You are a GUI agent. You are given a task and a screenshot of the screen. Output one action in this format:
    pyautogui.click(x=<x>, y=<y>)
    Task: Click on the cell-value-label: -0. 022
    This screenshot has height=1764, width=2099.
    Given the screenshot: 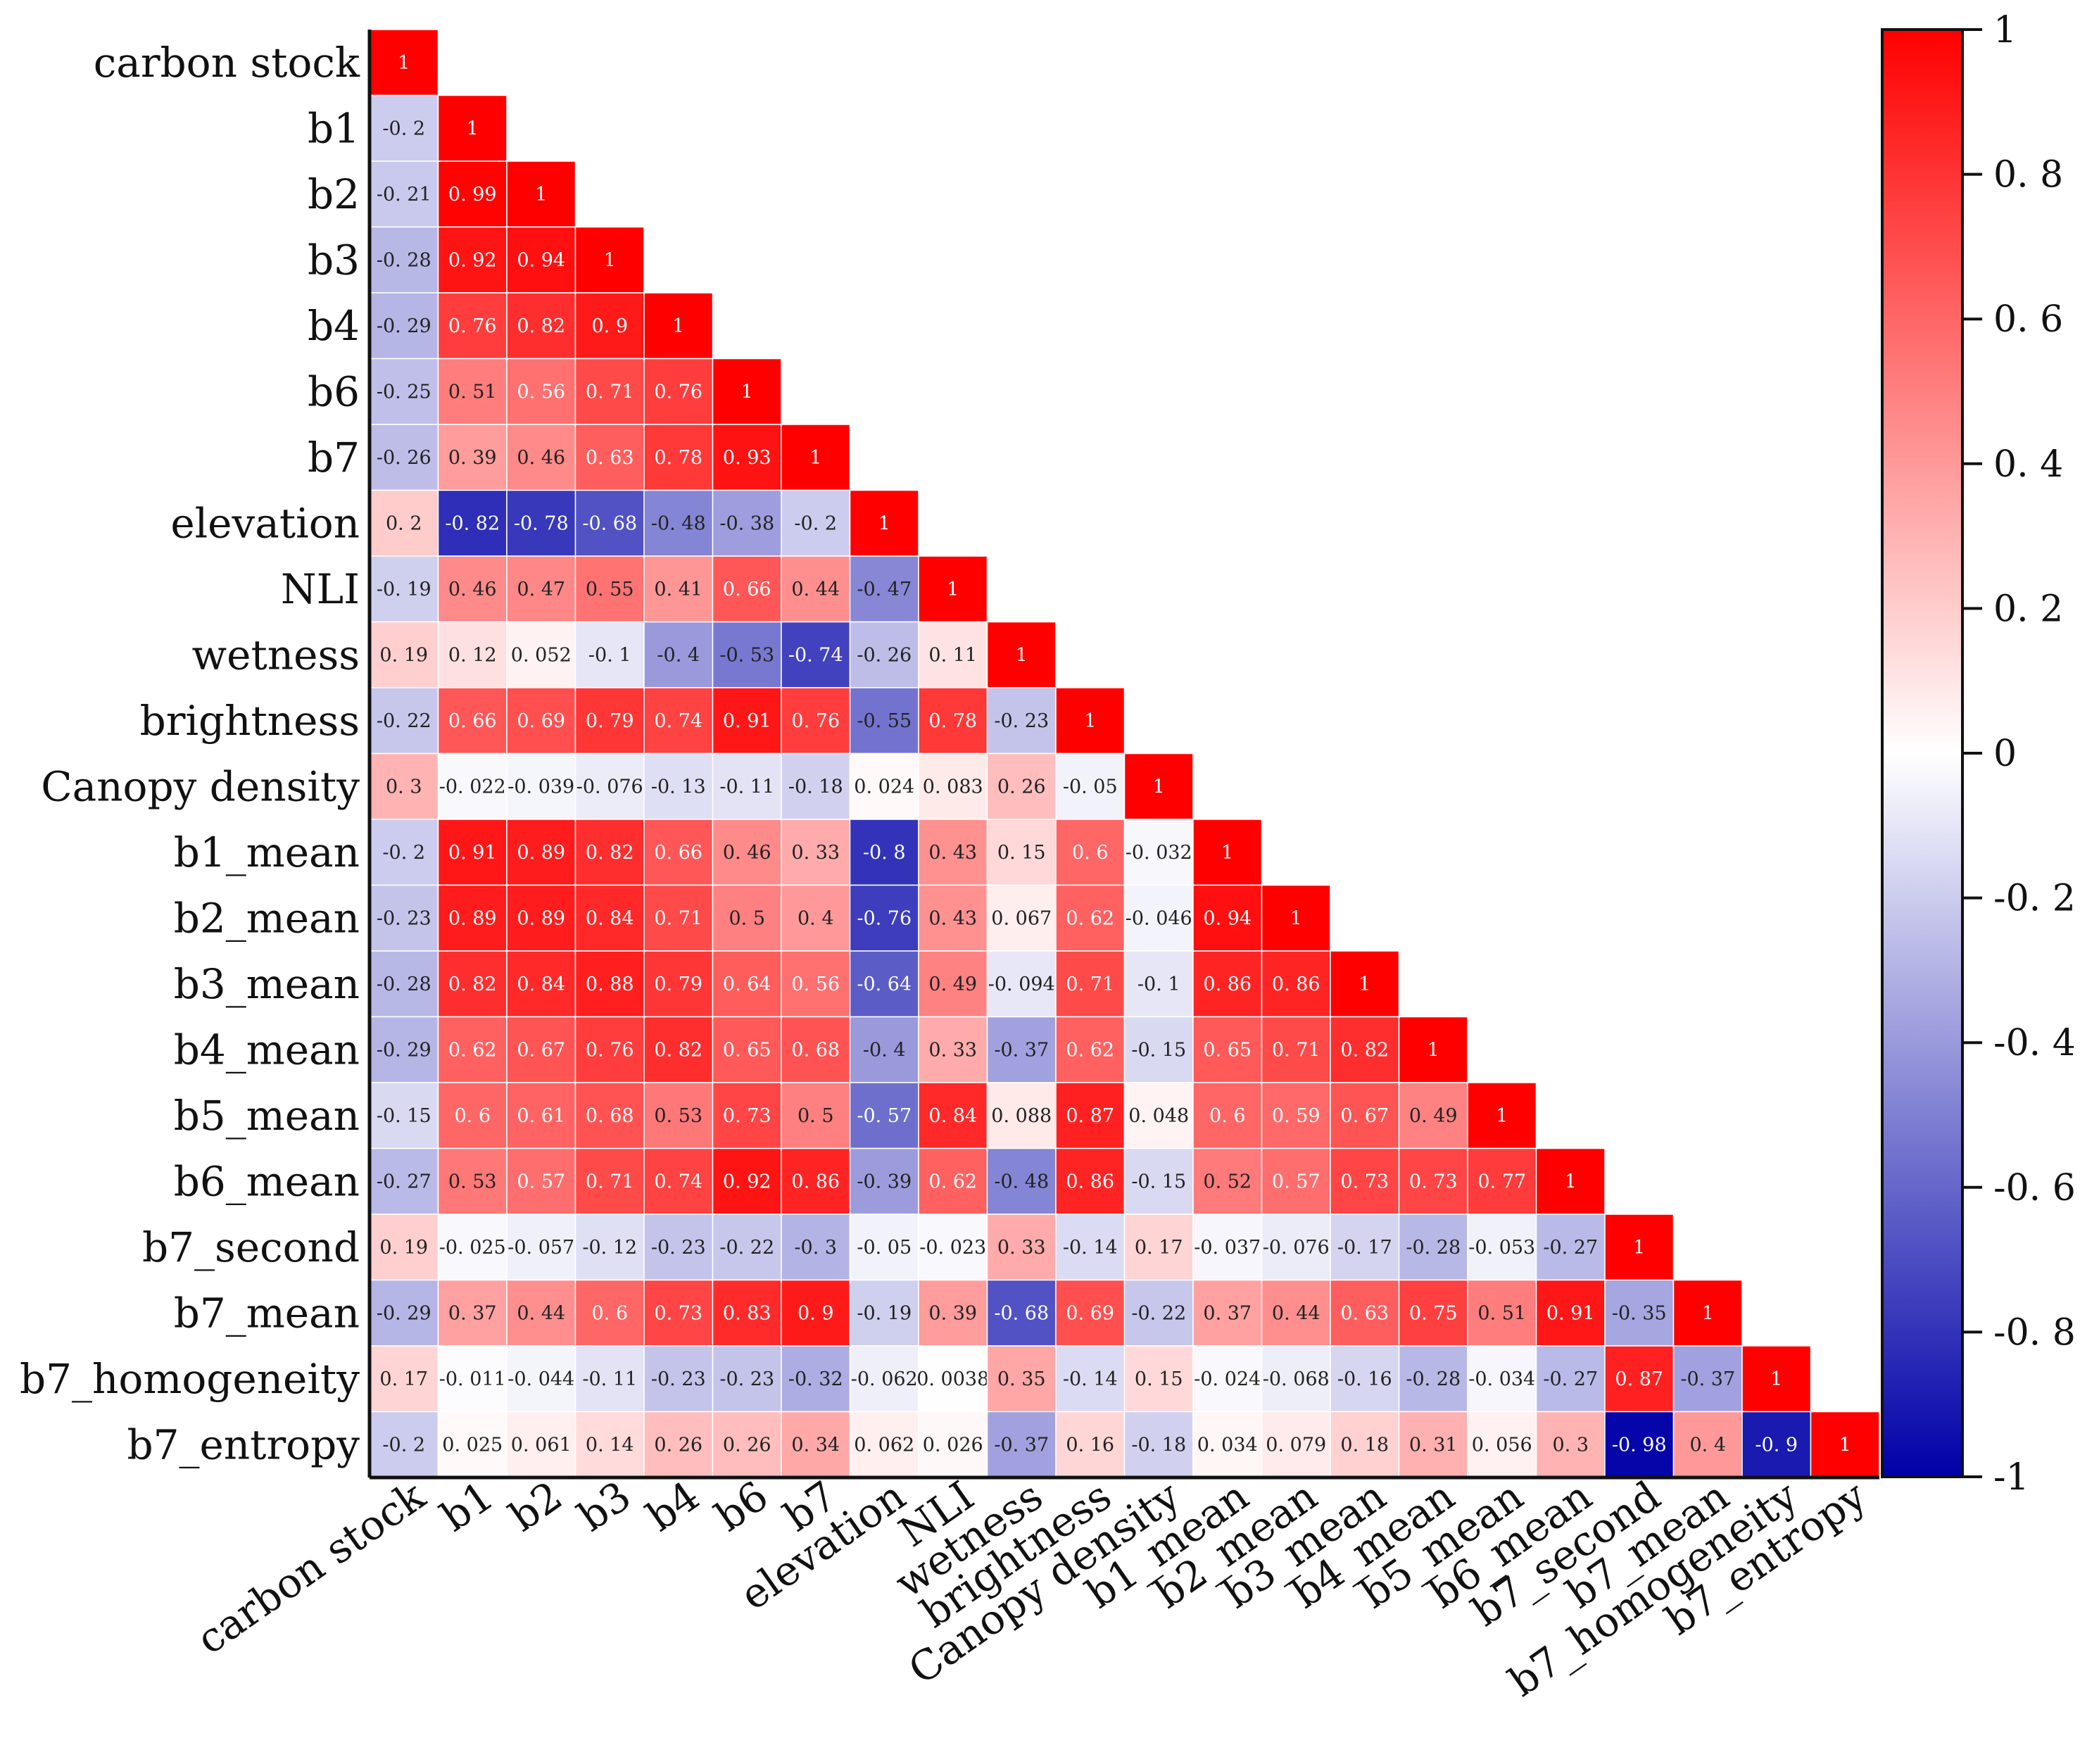 What is the action you would take?
    pyautogui.click(x=473, y=787)
    